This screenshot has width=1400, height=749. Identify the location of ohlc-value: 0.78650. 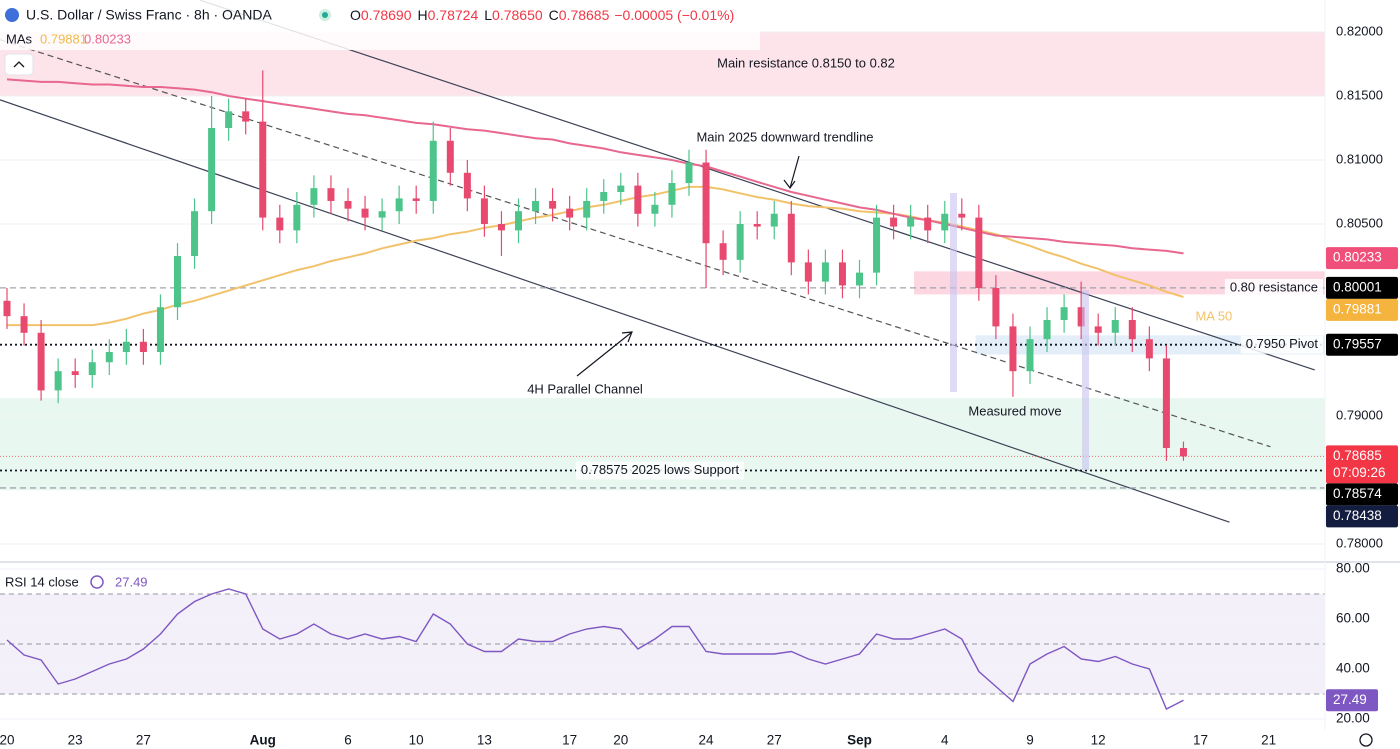
(517, 15).